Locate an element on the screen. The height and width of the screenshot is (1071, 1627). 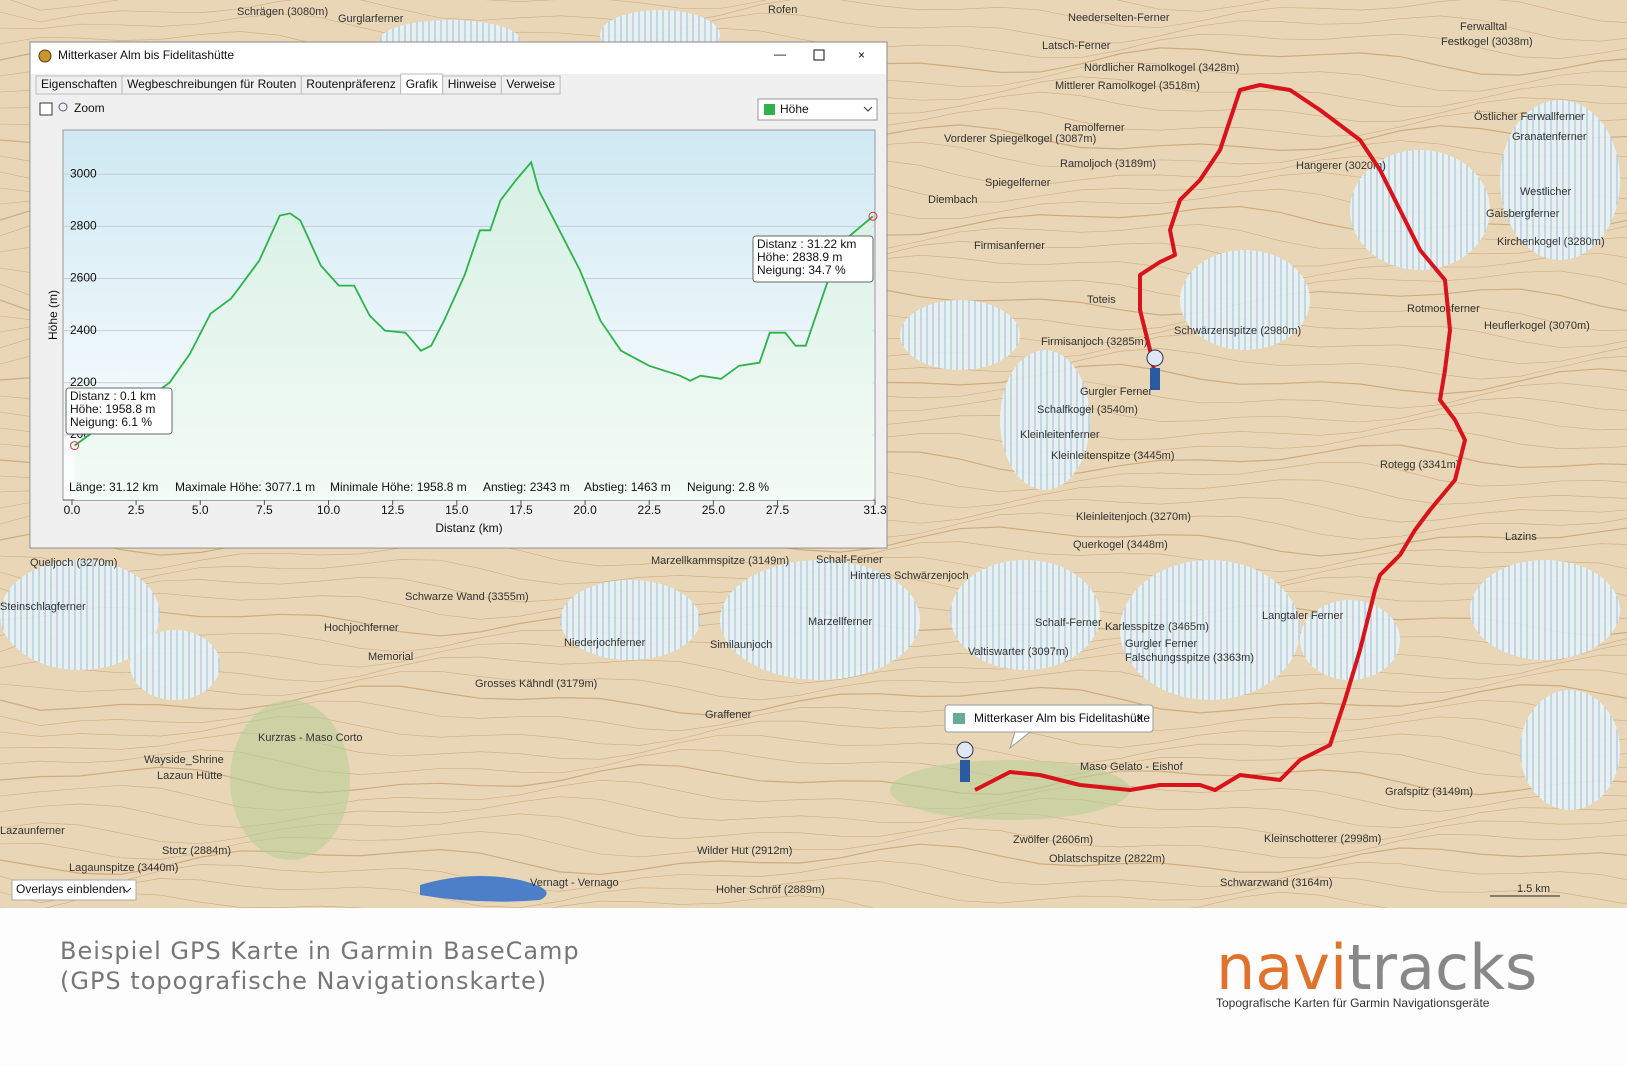
app-icon is located at coordinates (45, 56).